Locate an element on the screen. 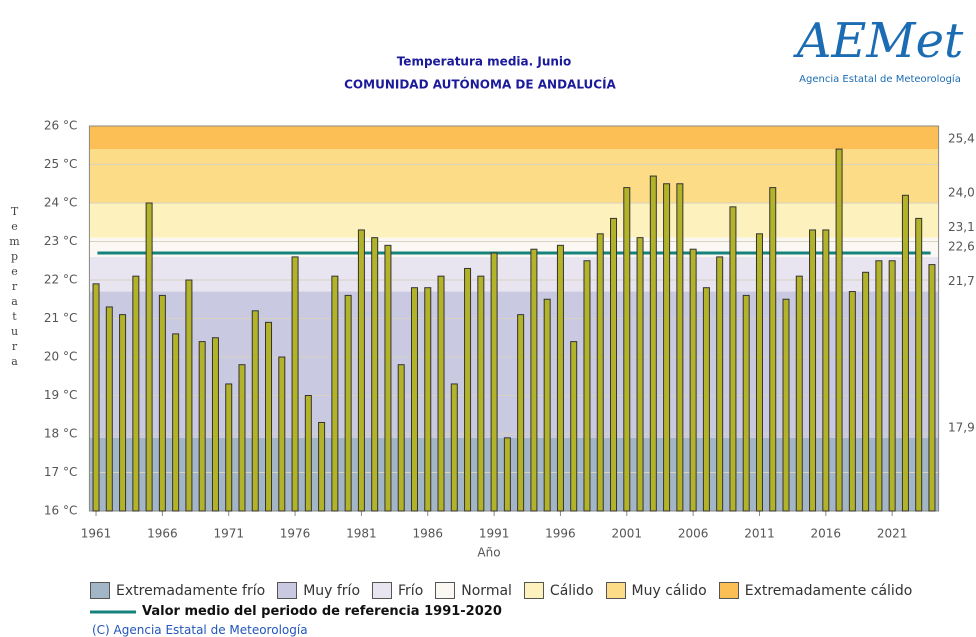 This screenshot has height=637, width=976. y2-tick-label: 17,9 is located at coordinates (961, 427).